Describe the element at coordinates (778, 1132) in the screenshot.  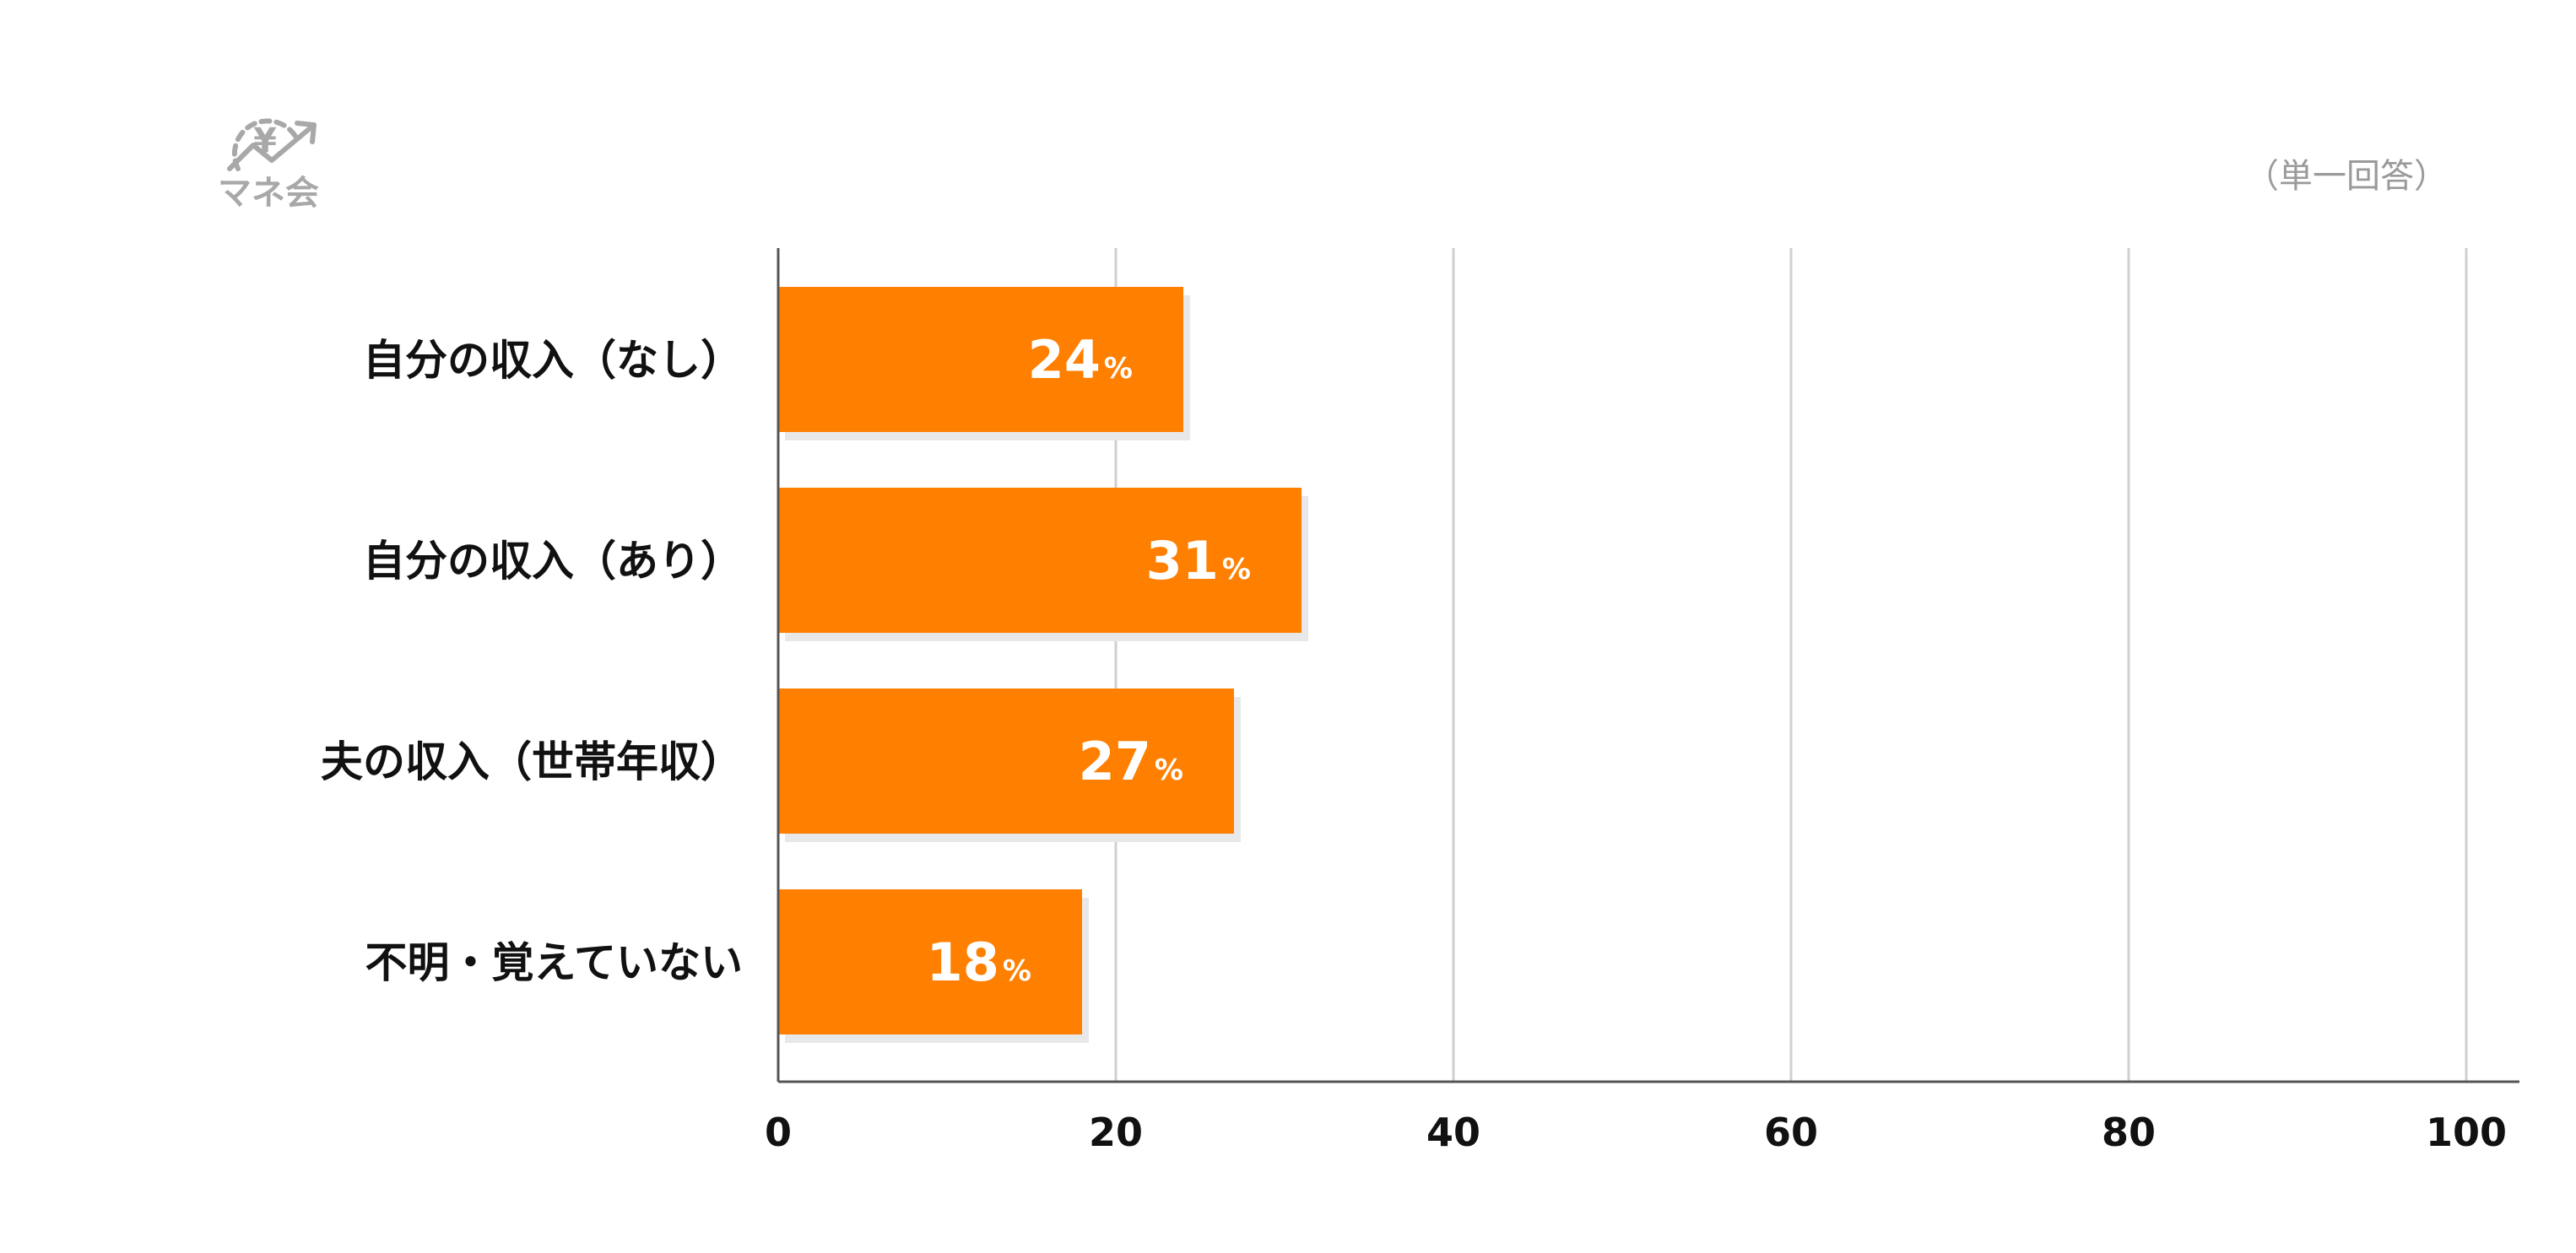
I see `x-tick-label: 0` at that location.